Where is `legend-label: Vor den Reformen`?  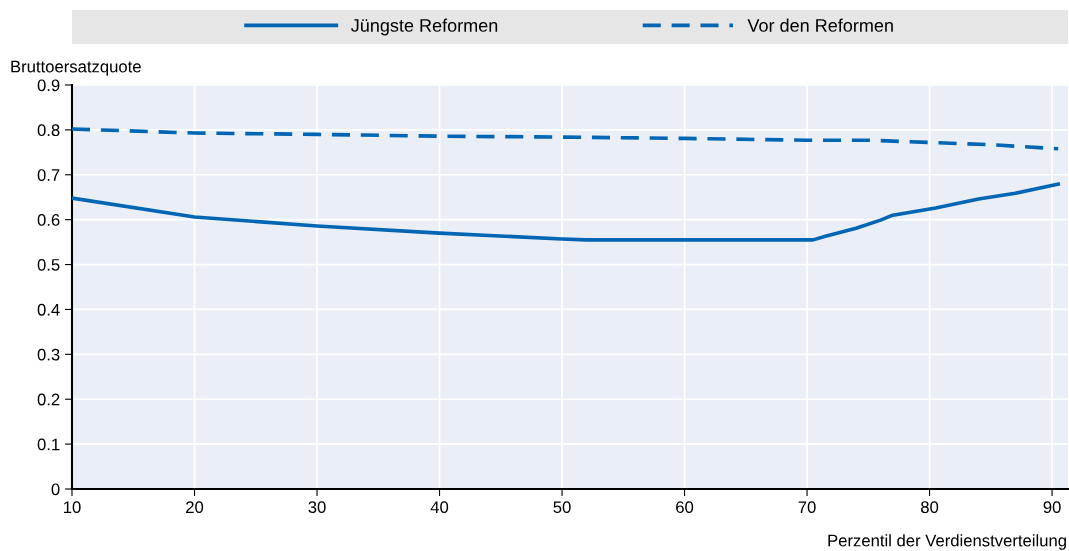 legend-label: Vor den Reformen is located at coordinates (820, 25).